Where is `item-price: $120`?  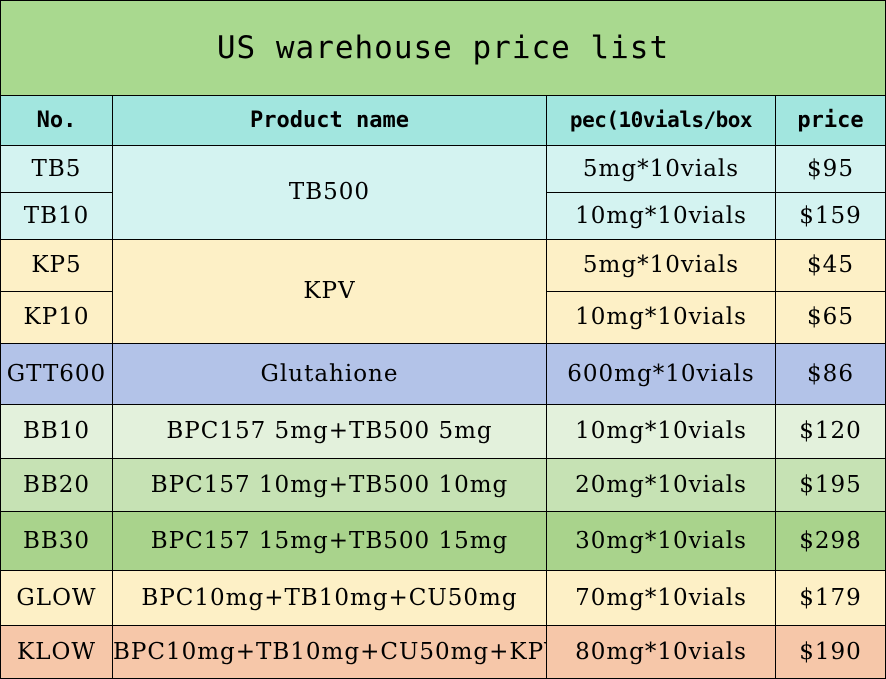
item-price: $120 is located at coordinates (830, 431).